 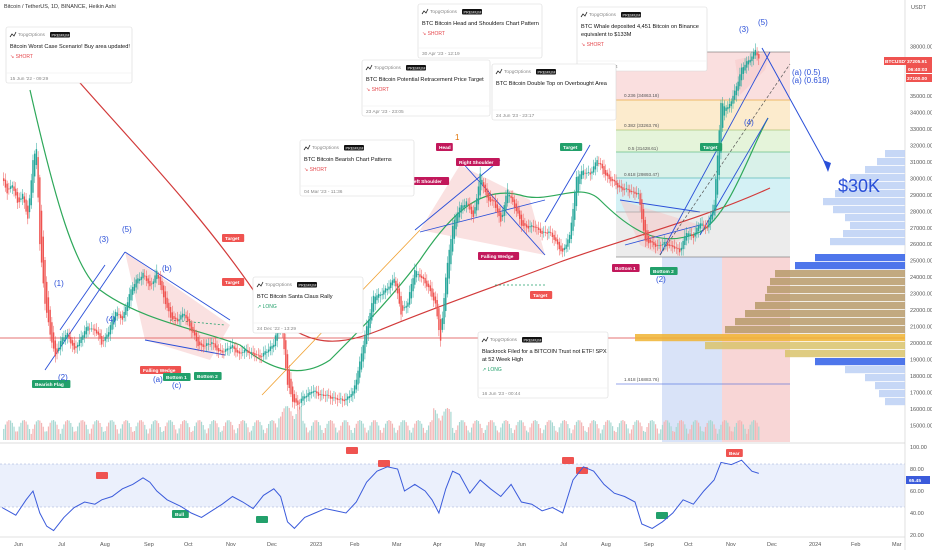 What do you see at coordinates (179, 515) in the screenshot?
I see `annotation-tag: Bull` at bounding box center [179, 515].